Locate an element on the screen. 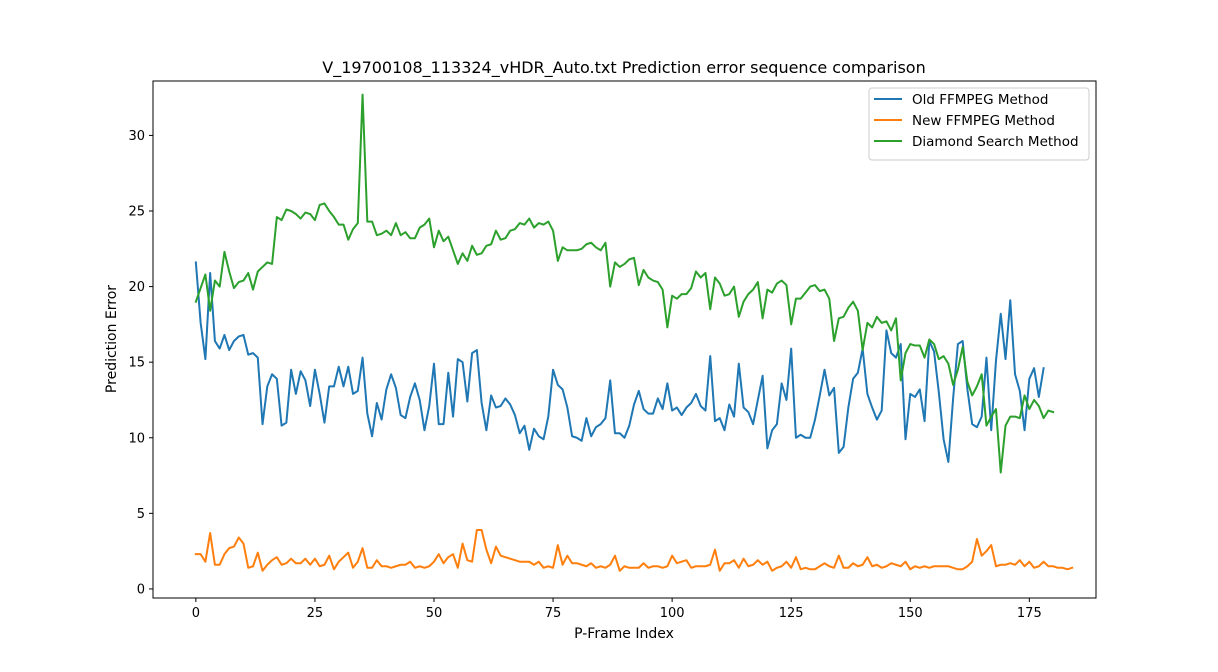 The width and height of the screenshot is (1218, 672). y-tick-label: 10 is located at coordinates (136, 438).